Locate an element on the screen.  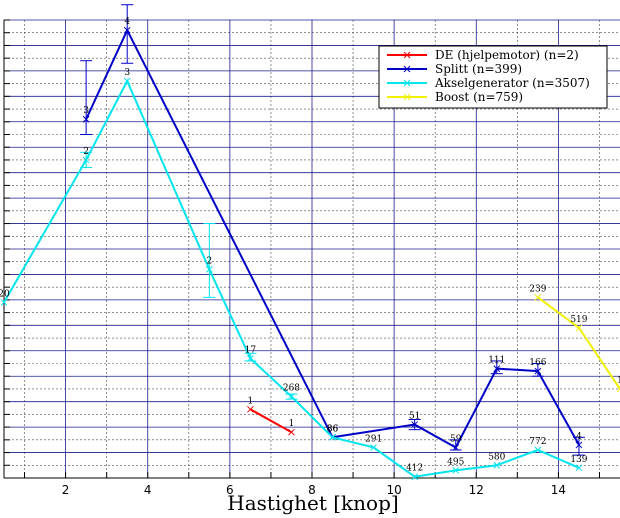
data-point-label: 51 is located at coordinates (414, 417).